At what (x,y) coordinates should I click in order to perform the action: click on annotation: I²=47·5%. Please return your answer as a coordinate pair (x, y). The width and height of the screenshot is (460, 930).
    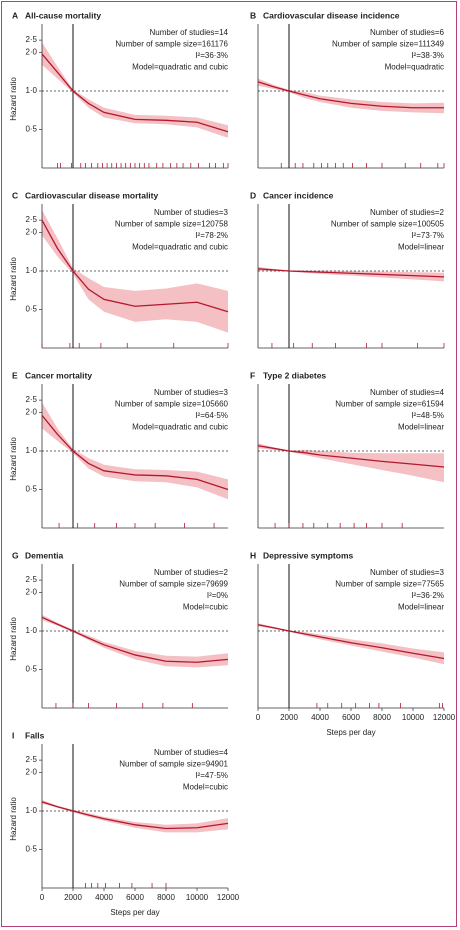
    Looking at the image, I should click on (211, 775).